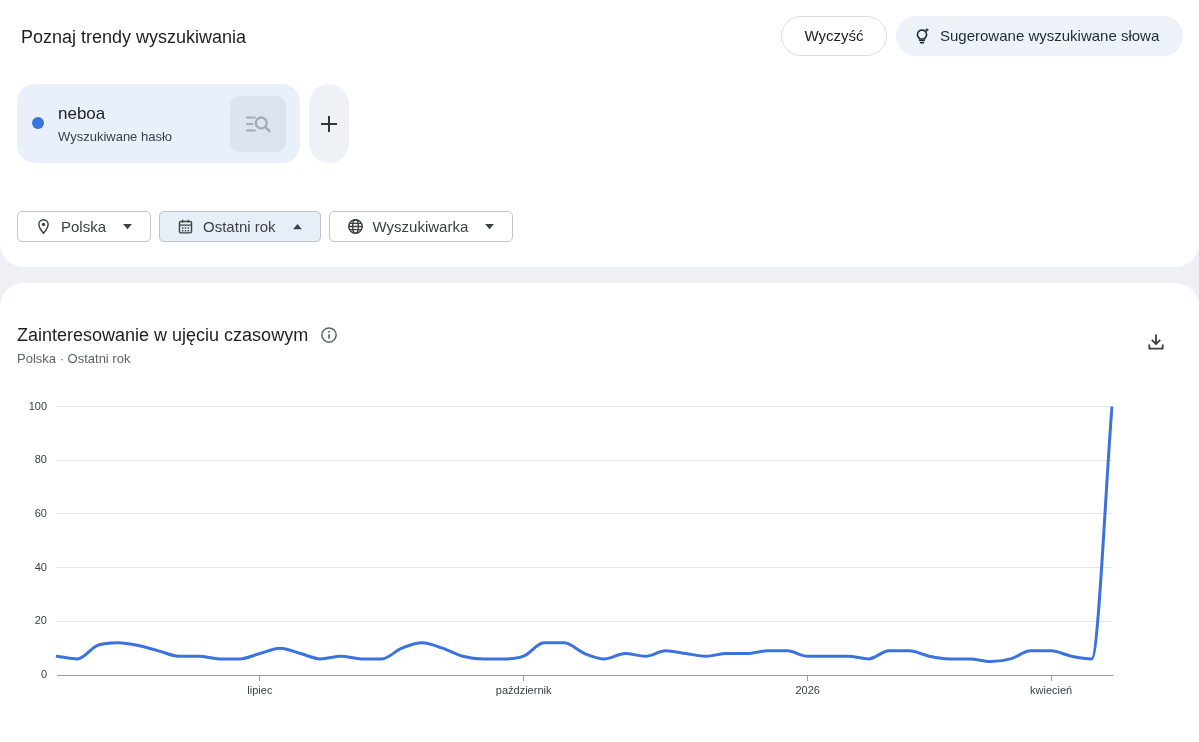  I want to click on x-tick-label: 2026, so click(807, 689).